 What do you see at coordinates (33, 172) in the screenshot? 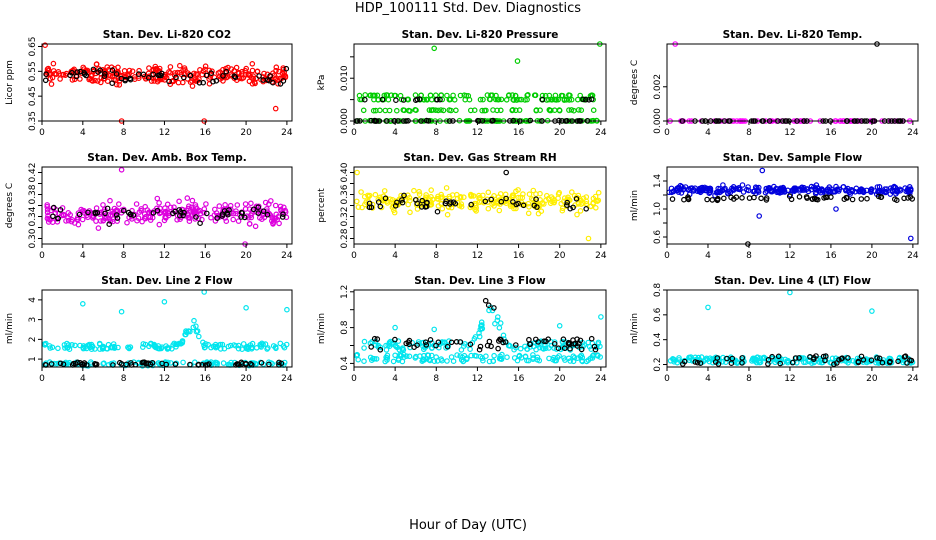
I see `y-tick-label: 0.42` at bounding box center [33, 172].